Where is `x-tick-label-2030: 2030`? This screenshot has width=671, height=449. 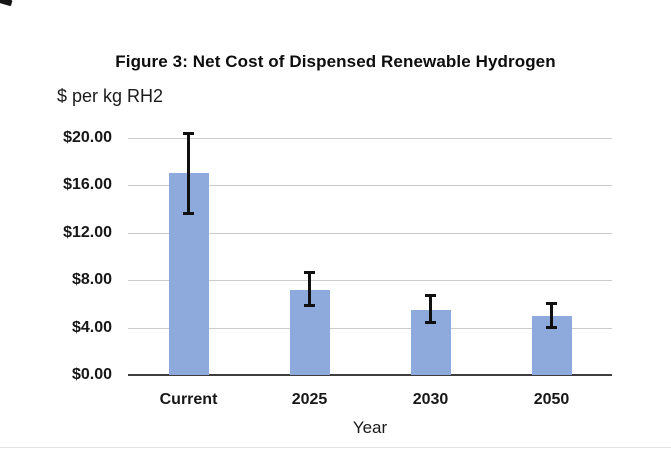
x-tick-label-2030: 2030 is located at coordinates (430, 399).